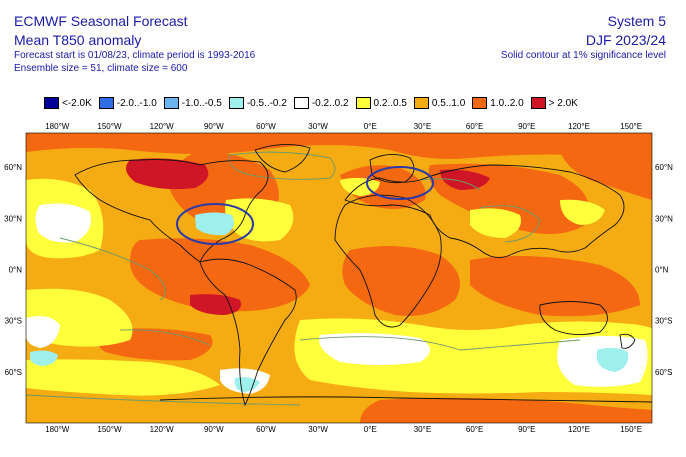  I want to click on map-subtitle: Mean T850 anomaly, so click(78, 40).